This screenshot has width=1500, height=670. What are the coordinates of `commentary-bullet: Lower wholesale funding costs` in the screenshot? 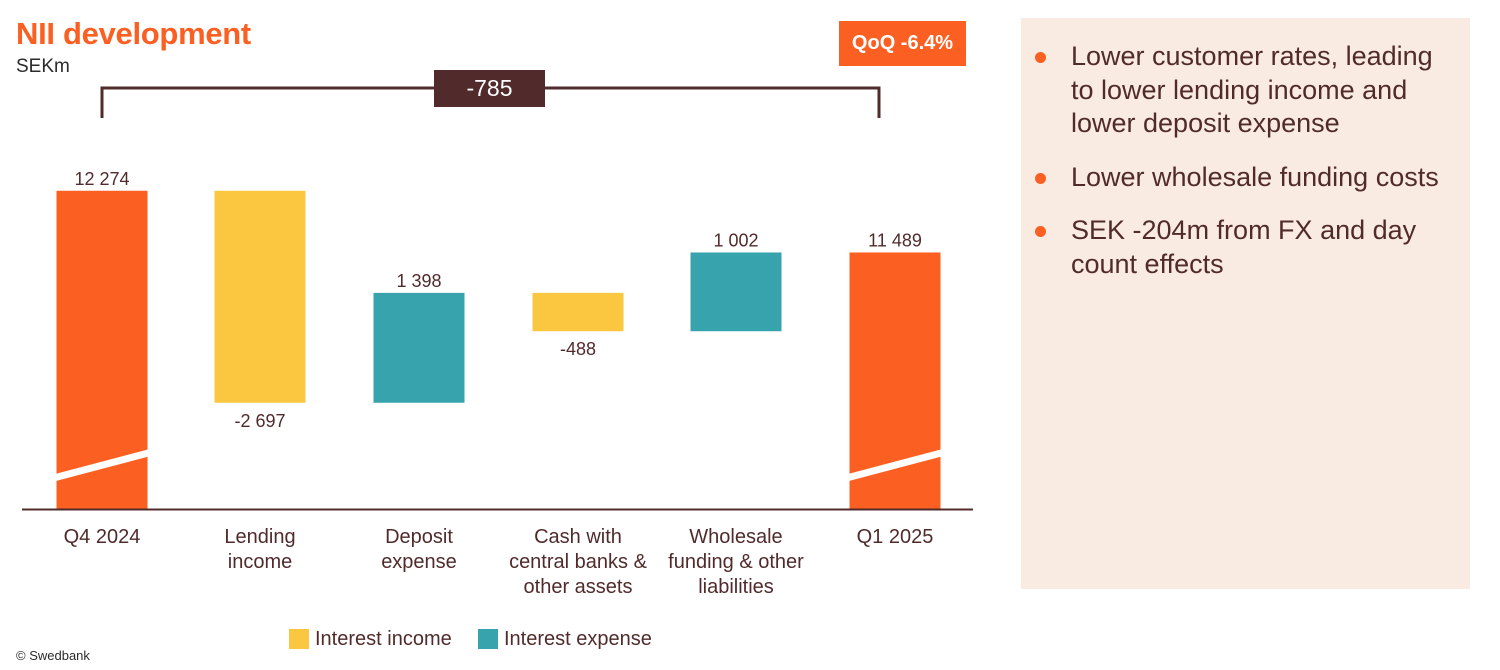 It's located at (1246, 178).